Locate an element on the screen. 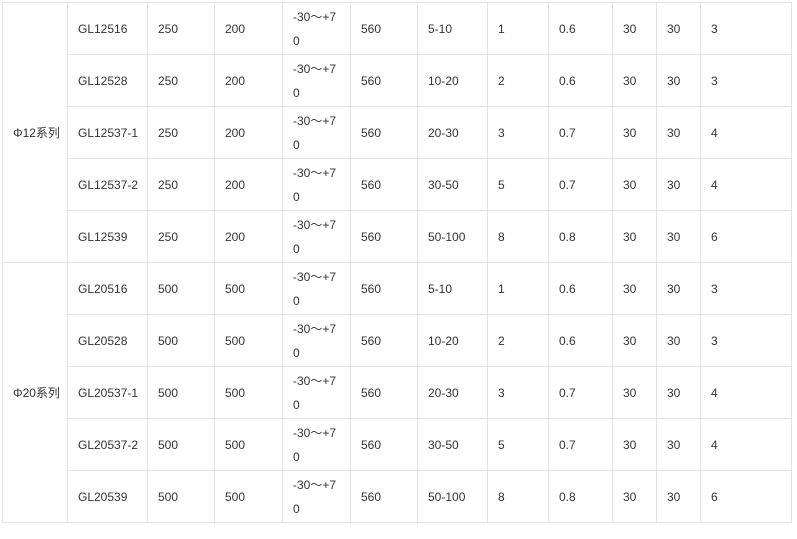 The image size is (797, 539). table-row: GL12537-2 250 200 -30～+70 560 30-50 5 0.7 30 30 4 is located at coordinates (397, 184).